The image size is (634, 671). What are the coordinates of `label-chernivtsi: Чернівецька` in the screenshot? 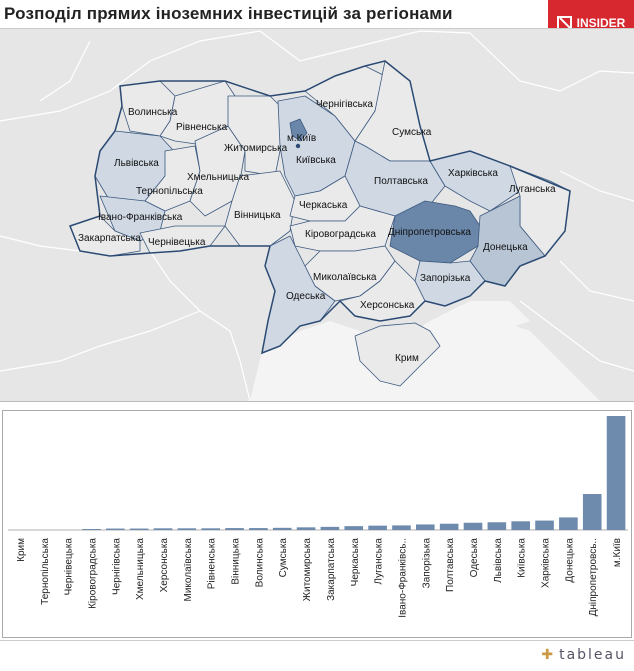 It's located at (177, 242).